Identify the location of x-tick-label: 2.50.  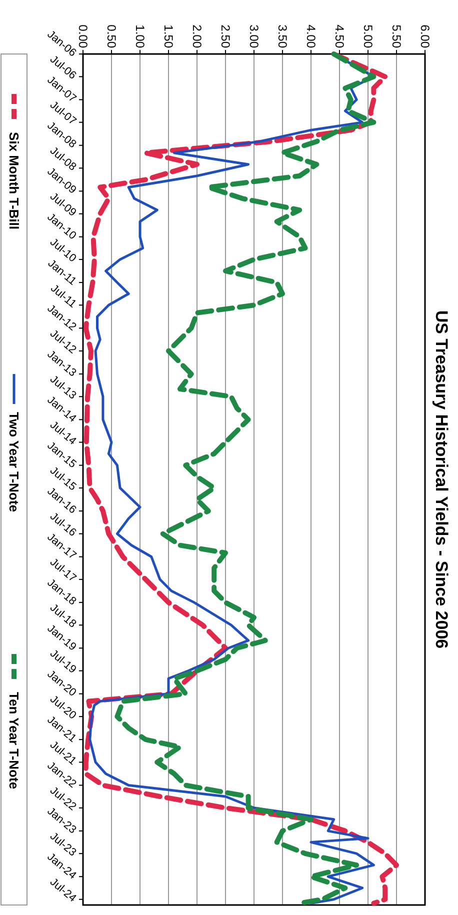
(225, 36).